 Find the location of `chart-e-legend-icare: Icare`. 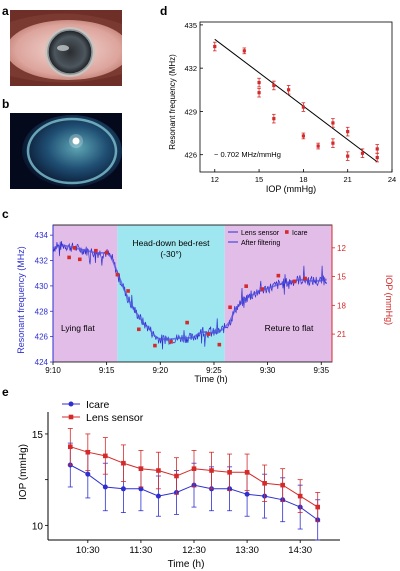

chart-e-legend-icare: Icare is located at coordinates (98, 405).